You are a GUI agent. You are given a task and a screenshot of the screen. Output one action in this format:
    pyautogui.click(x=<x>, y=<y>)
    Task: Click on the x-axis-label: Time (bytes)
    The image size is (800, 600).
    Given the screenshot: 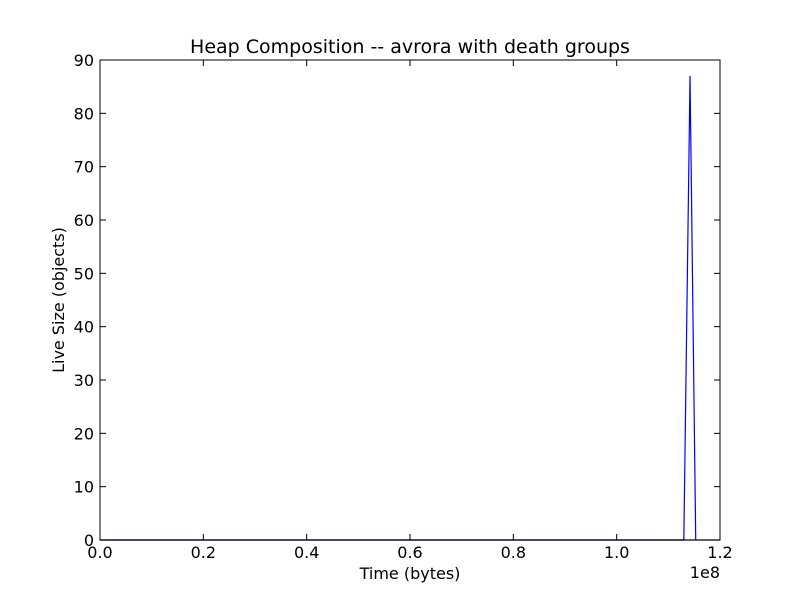 What is the action you would take?
    pyautogui.click(x=410, y=573)
    